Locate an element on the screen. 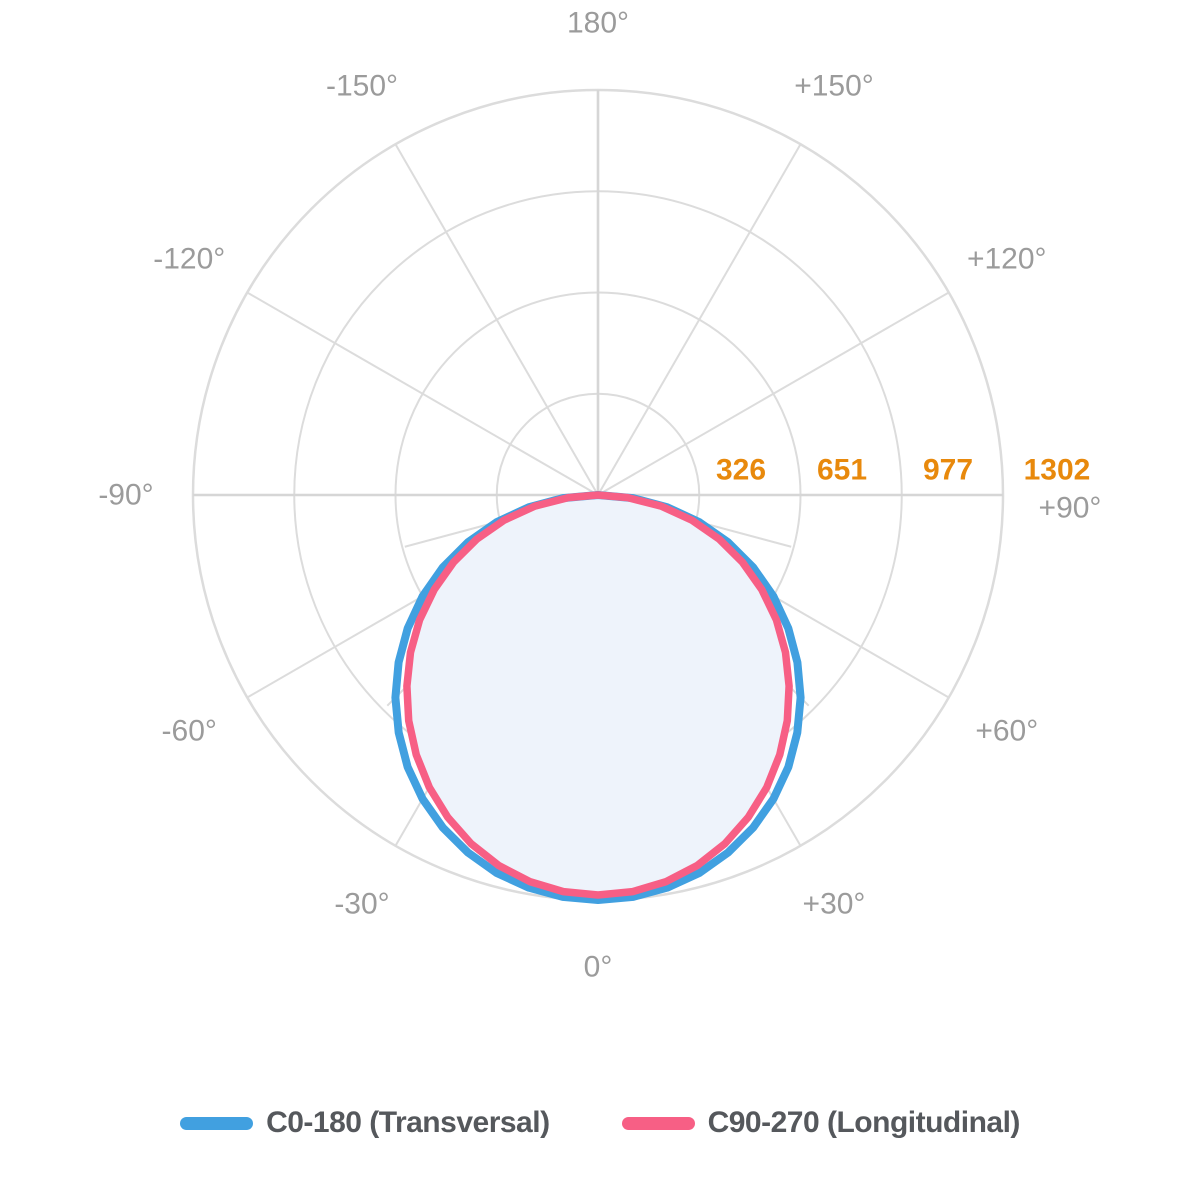 This screenshot has height=1200, width=1200. angle-label: -90° is located at coordinates (125, 495).